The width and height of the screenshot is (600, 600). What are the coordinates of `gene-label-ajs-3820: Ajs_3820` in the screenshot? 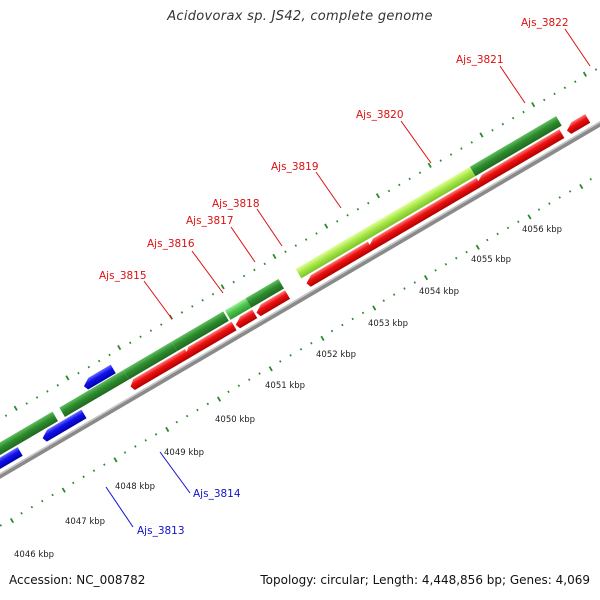 It's located at (380, 115).